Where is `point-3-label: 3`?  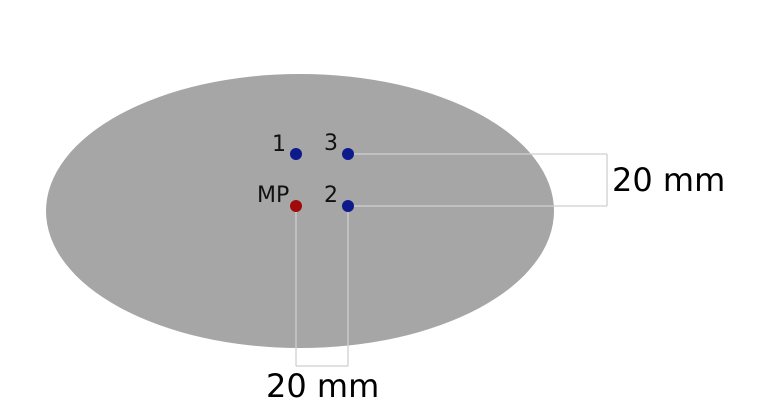 point-3-label: 3 is located at coordinates (331, 143).